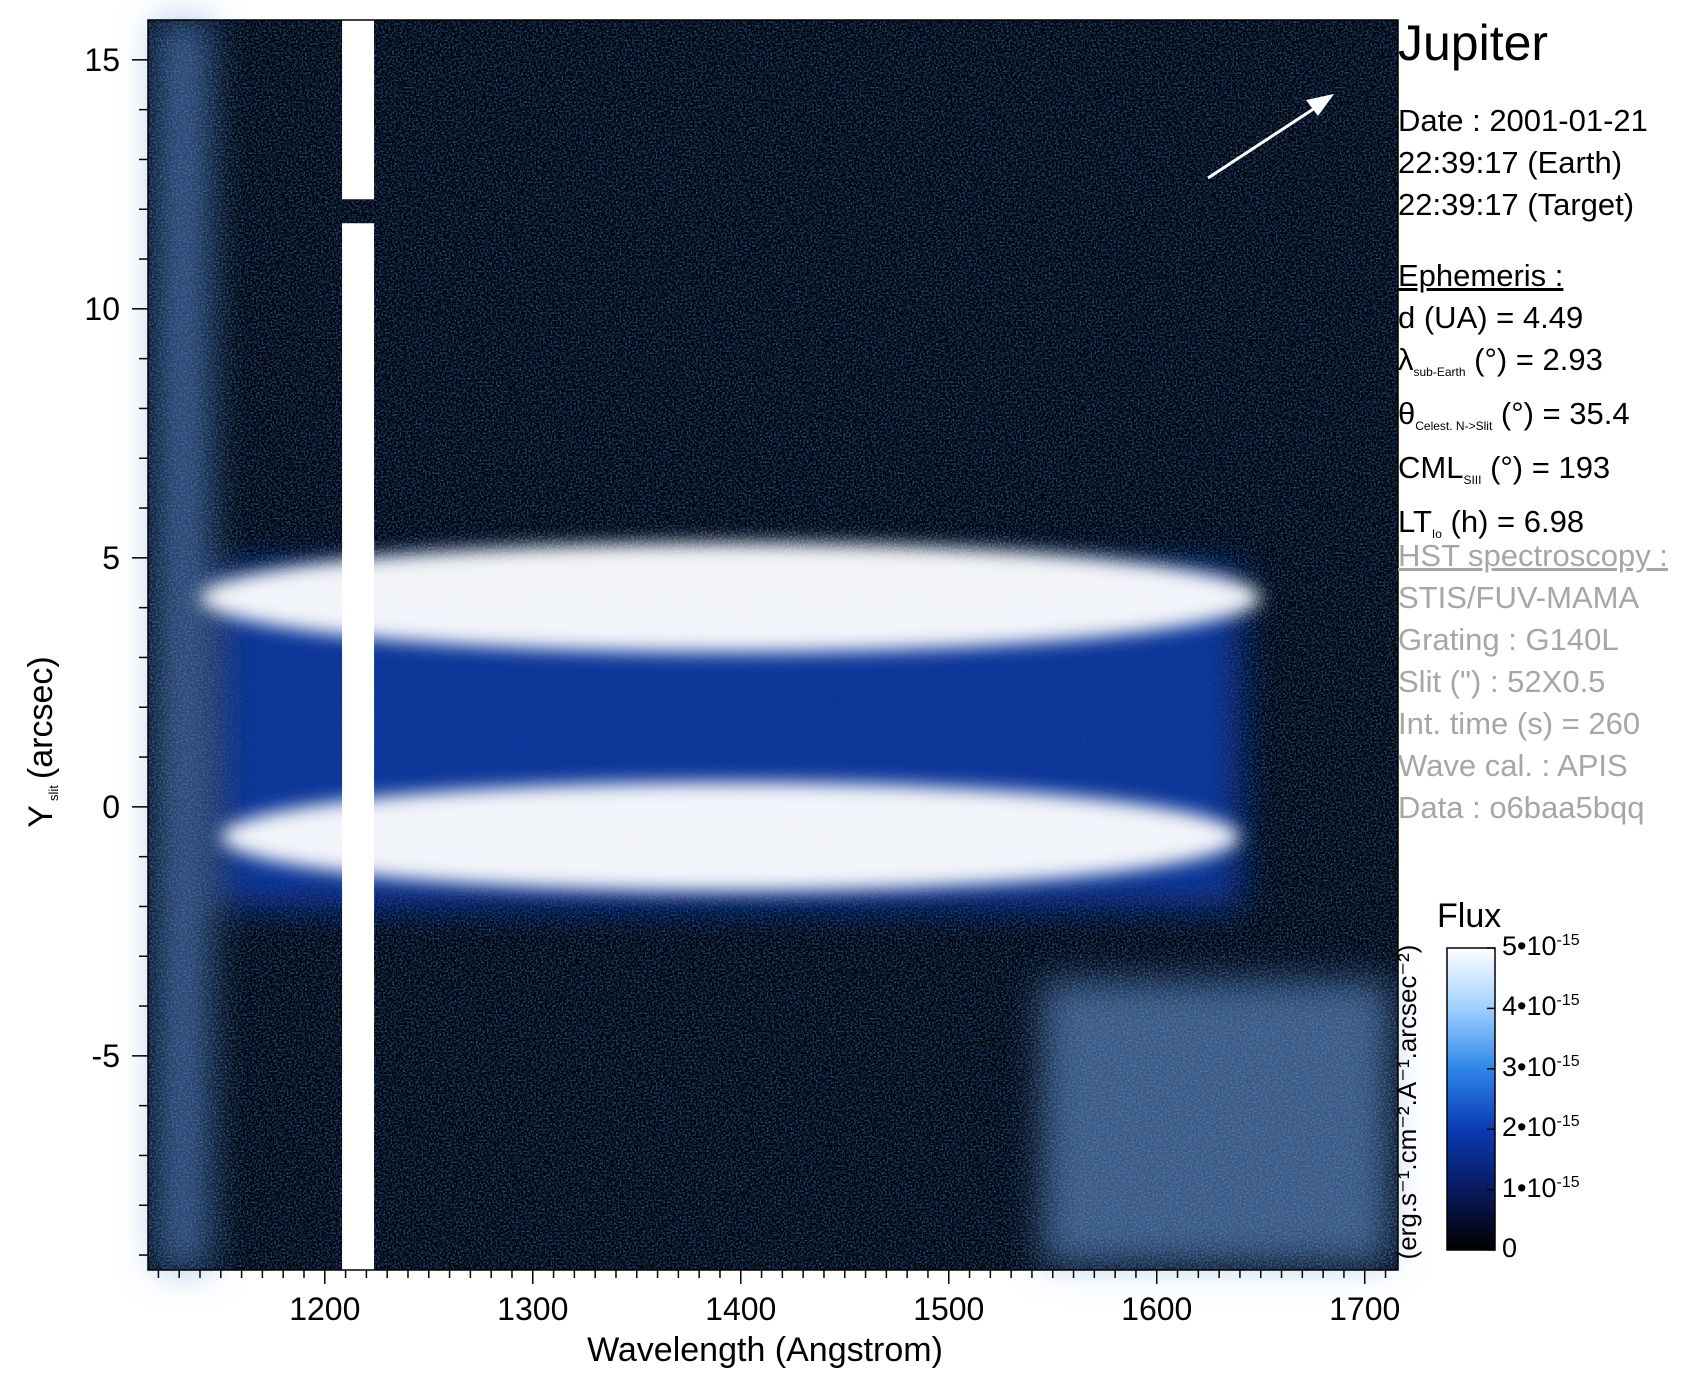 The image size is (1683, 1385). I want to click on colorbar-tick-label: 4•10-15, so click(1541, 1006).